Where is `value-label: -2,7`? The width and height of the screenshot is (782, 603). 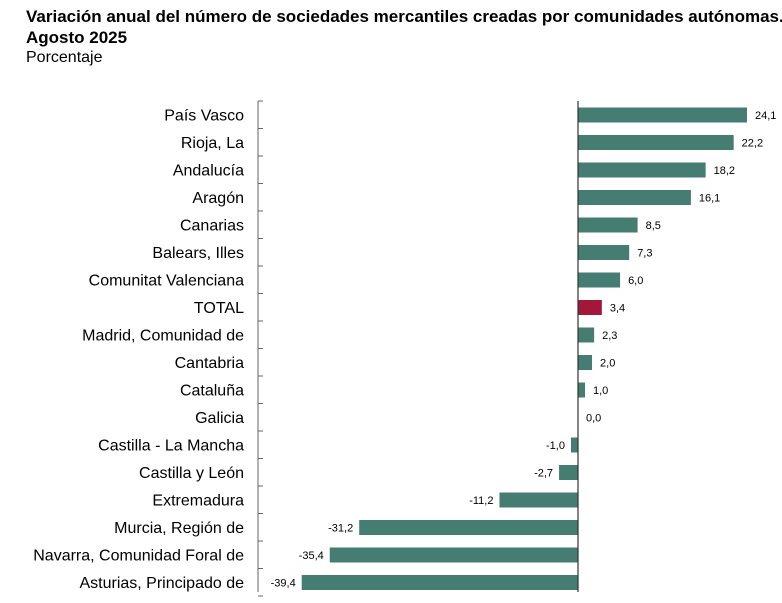 value-label: -2,7 is located at coordinates (543, 474).